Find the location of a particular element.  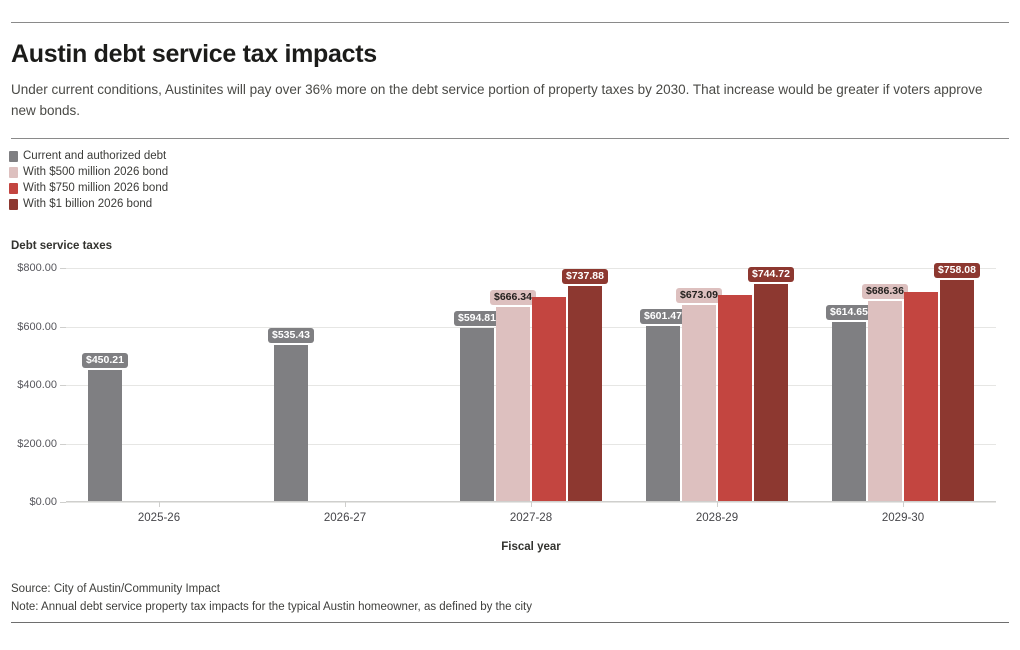

legend-item: With $1 billion 2026 bond is located at coordinates (88, 204).